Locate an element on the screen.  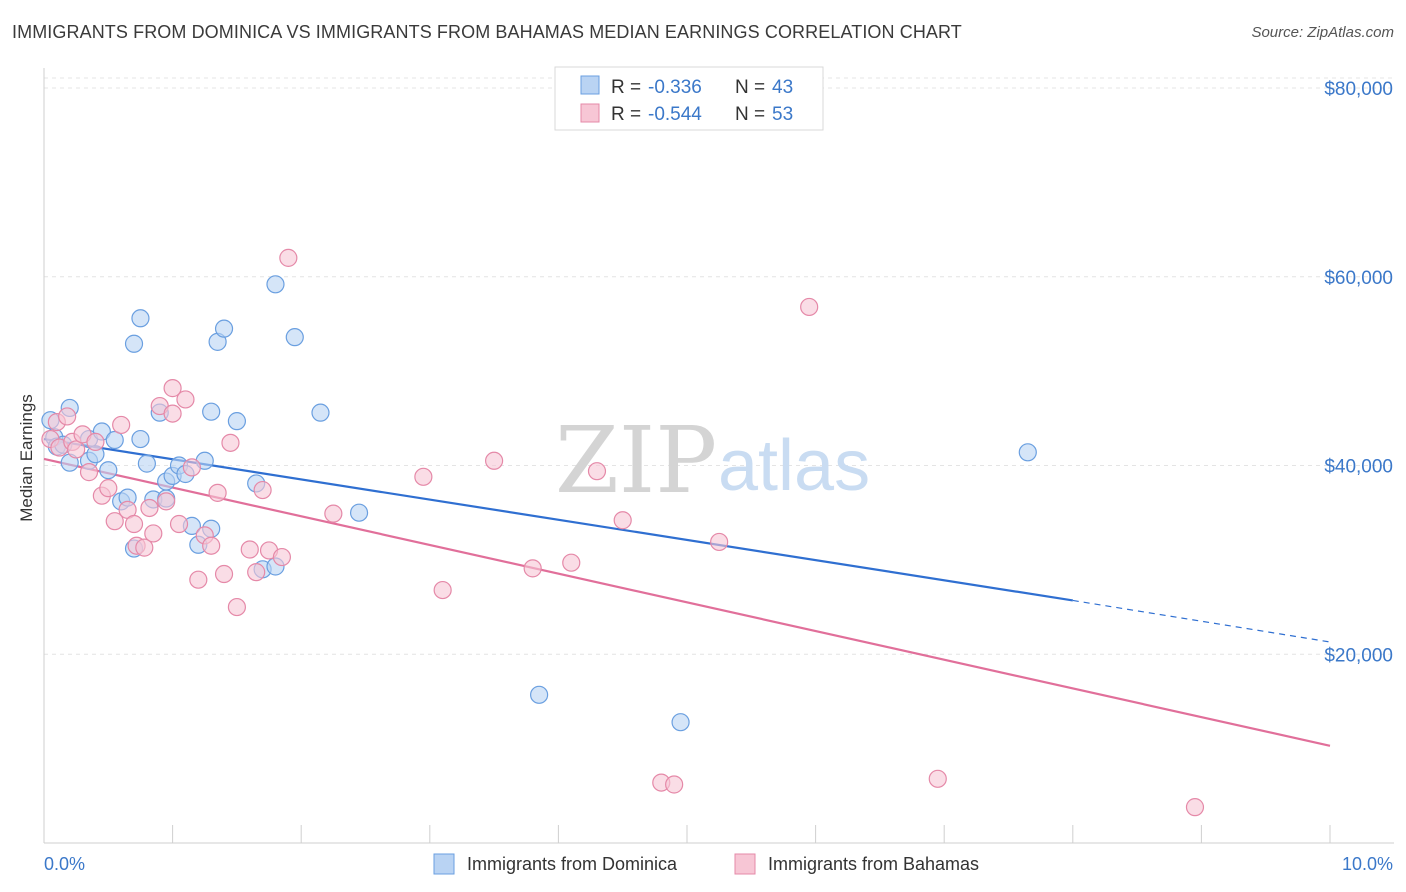
watermark-zip: ZIP is located at coordinates (636, 460).